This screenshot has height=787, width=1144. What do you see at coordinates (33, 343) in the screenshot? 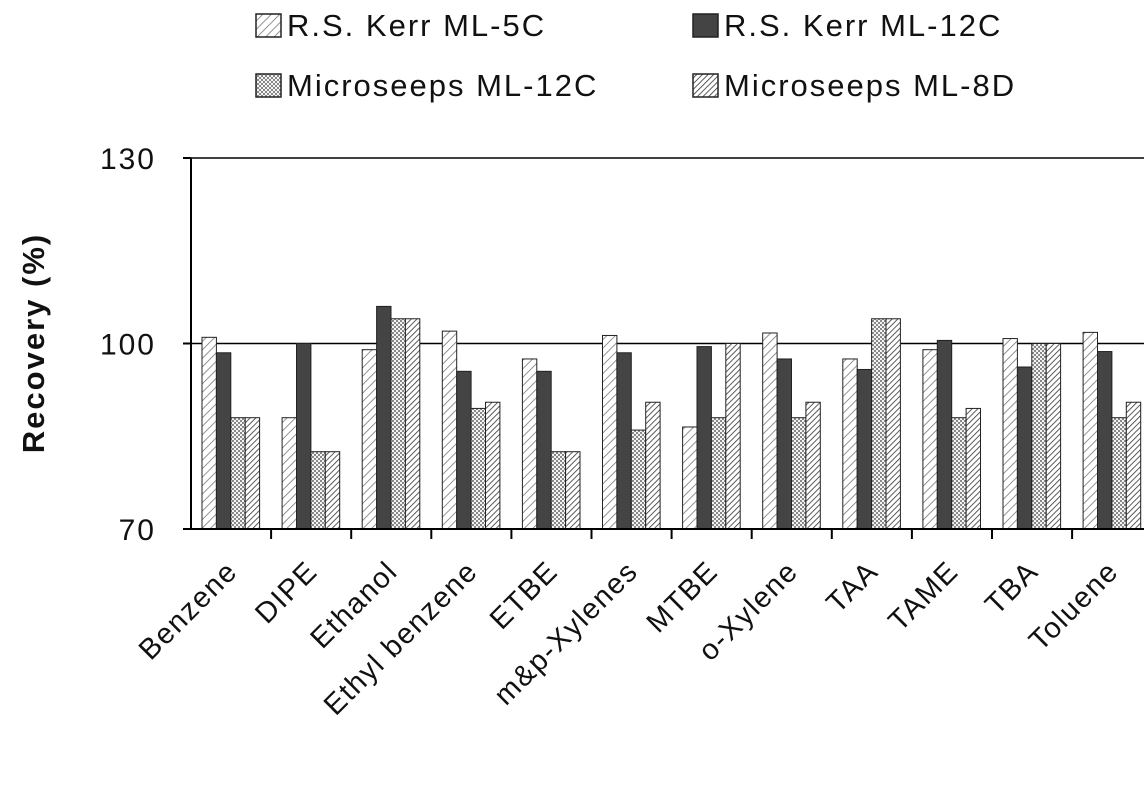
I see `y-axis-label: Recovery (%)` at bounding box center [33, 343].